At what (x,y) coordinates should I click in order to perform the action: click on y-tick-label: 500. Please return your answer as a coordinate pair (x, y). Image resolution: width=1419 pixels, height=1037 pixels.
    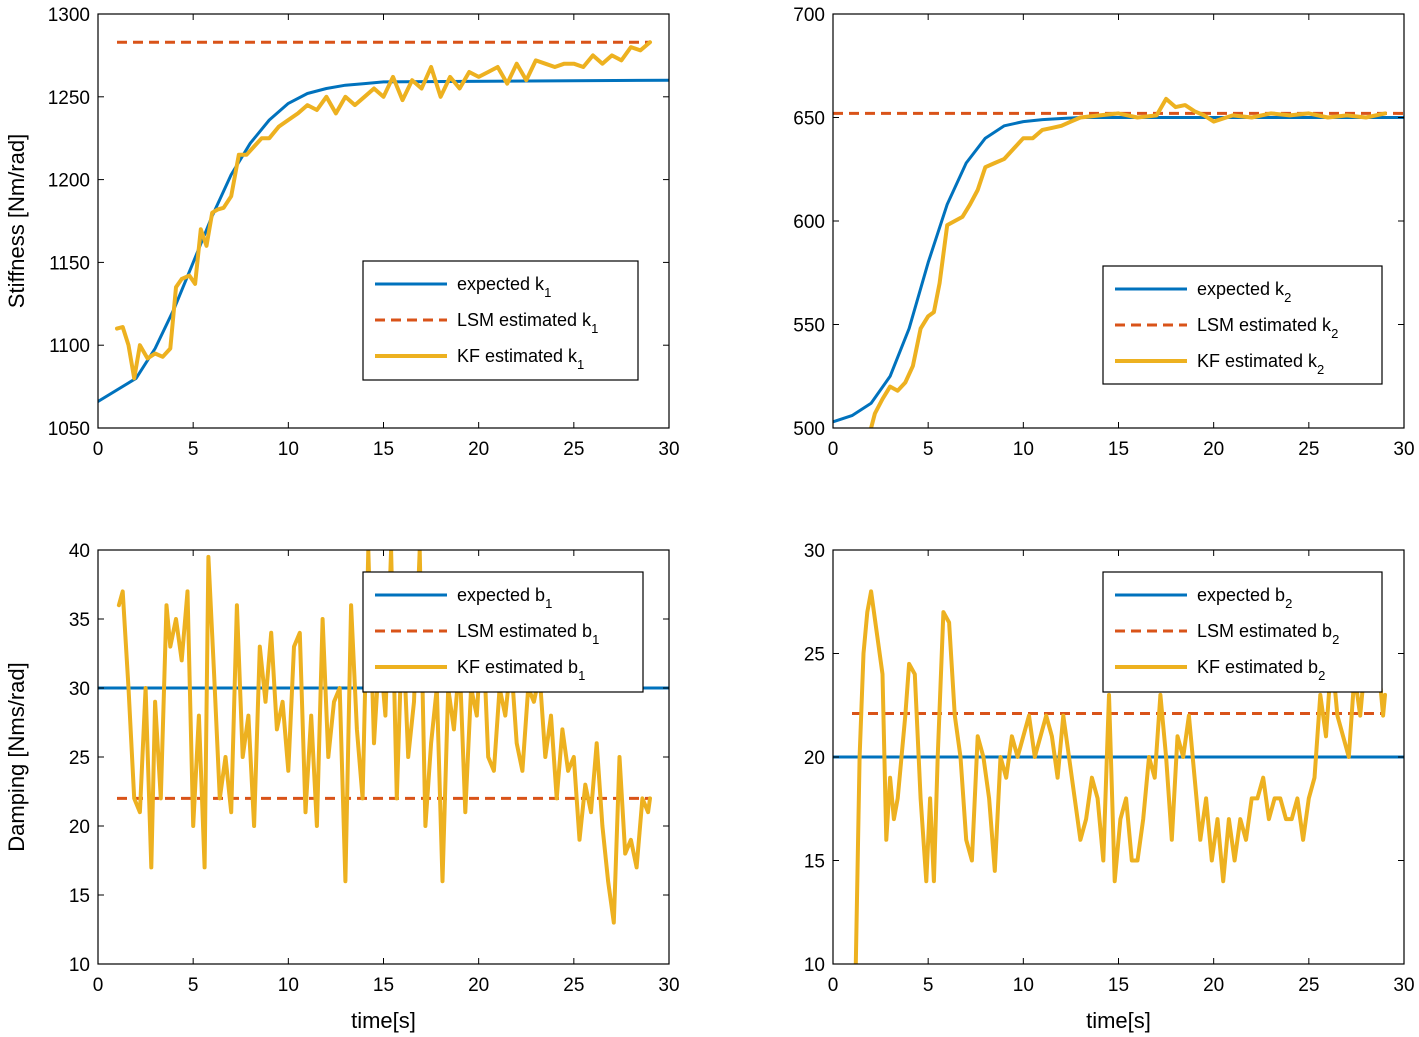
    Looking at the image, I should click on (809, 429).